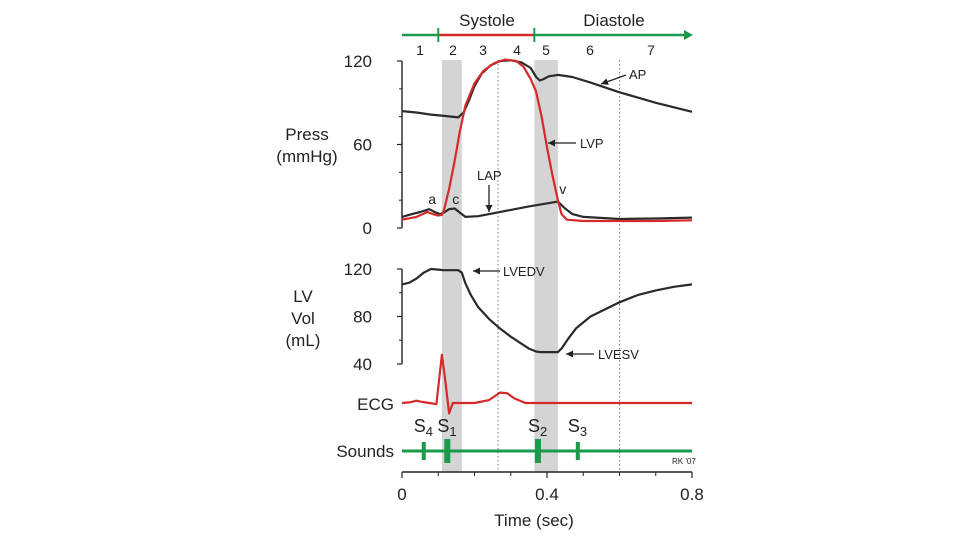 Image resolution: width=960 pixels, height=540 pixels. Describe the element at coordinates (637, 74) in the screenshot. I see `ap-label: AP` at that location.